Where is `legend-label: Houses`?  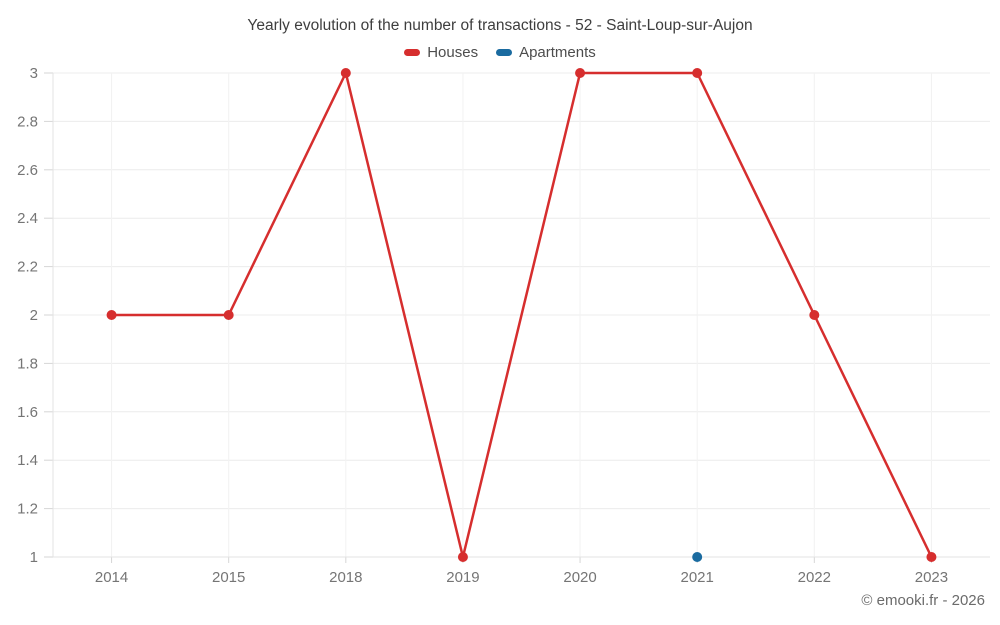 legend-label: Houses is located at coordinates (453, 52).